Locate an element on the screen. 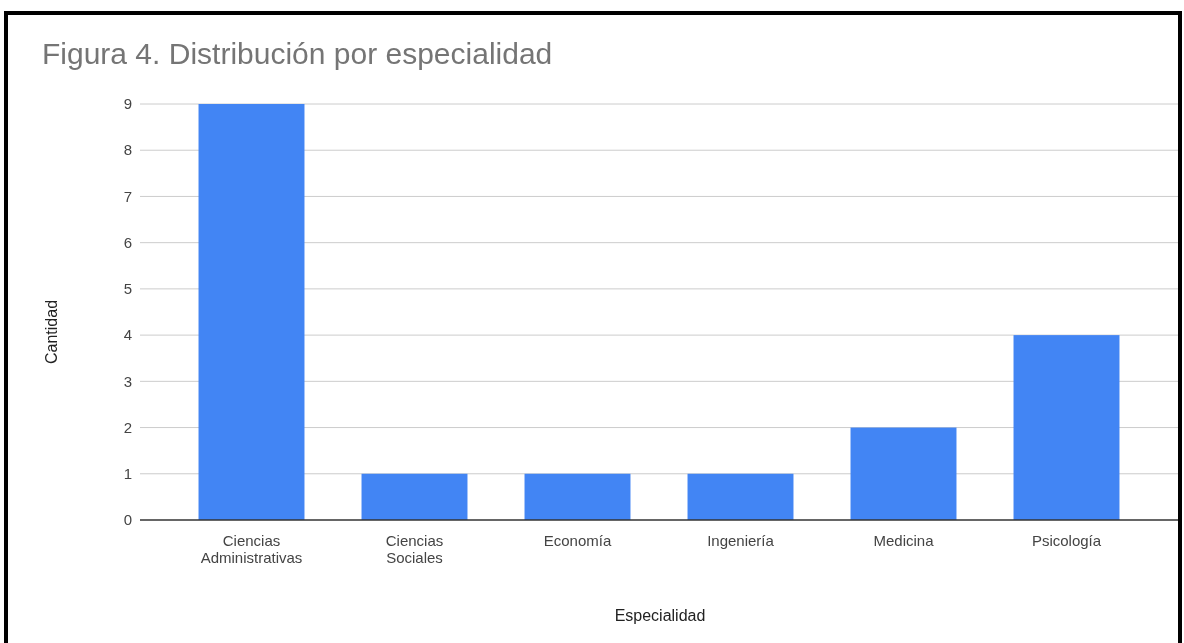 Image resolution: width=1184 pixels, height=643 pixels. y-tick-label: 3 is located at coordinates (127, 381).